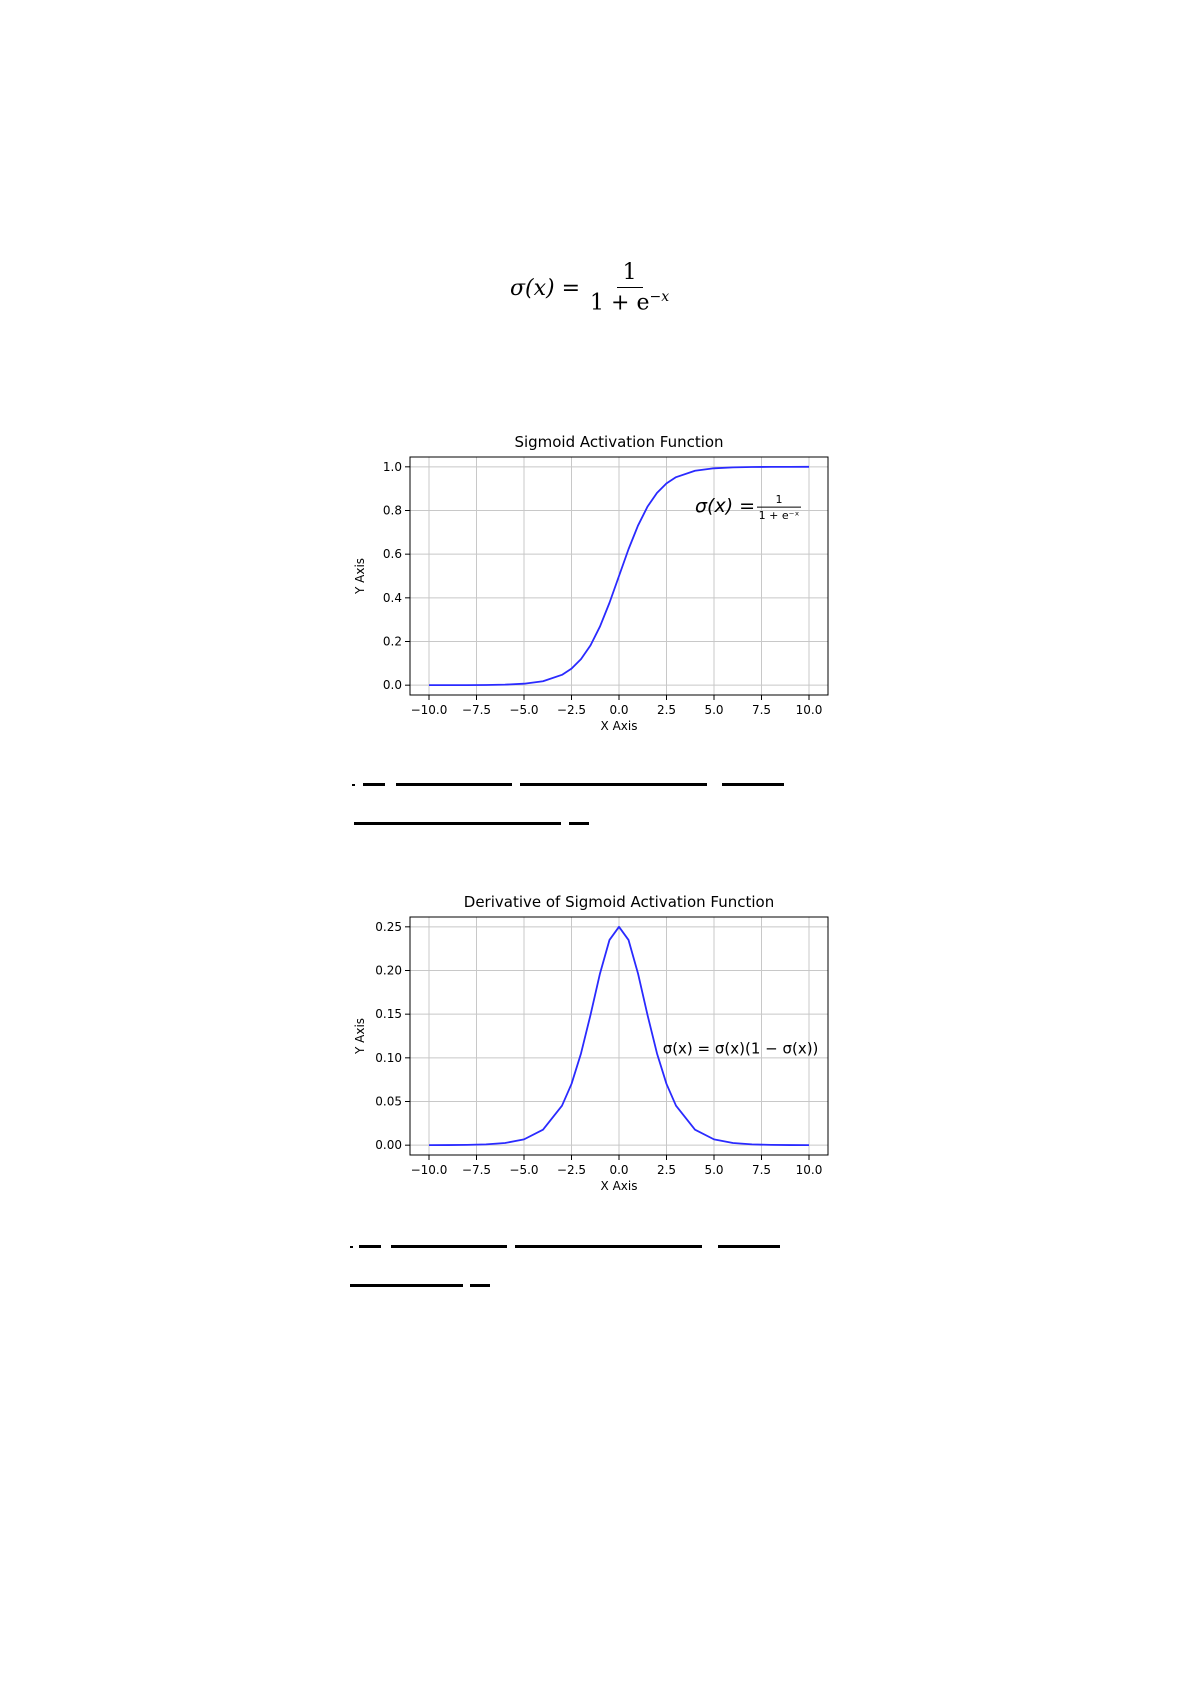  I want to click on y-tick-label: 1.0, so click(392, 467).